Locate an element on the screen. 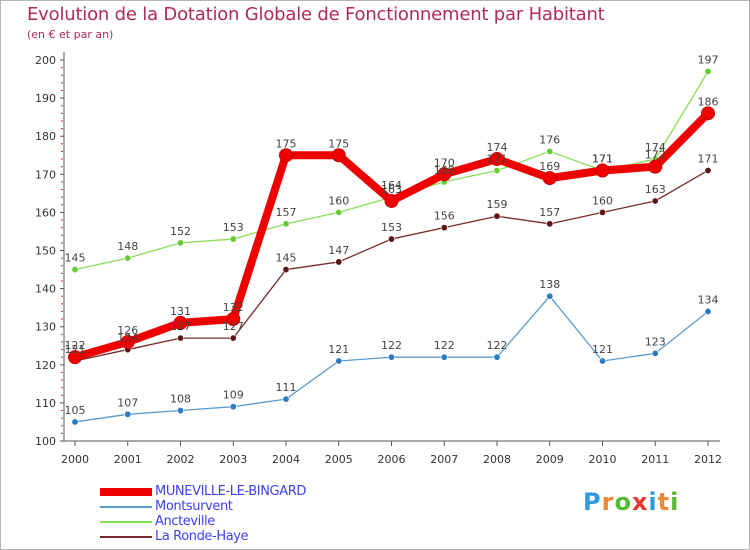  data-label: 163 is located at coordinates (391, 189).